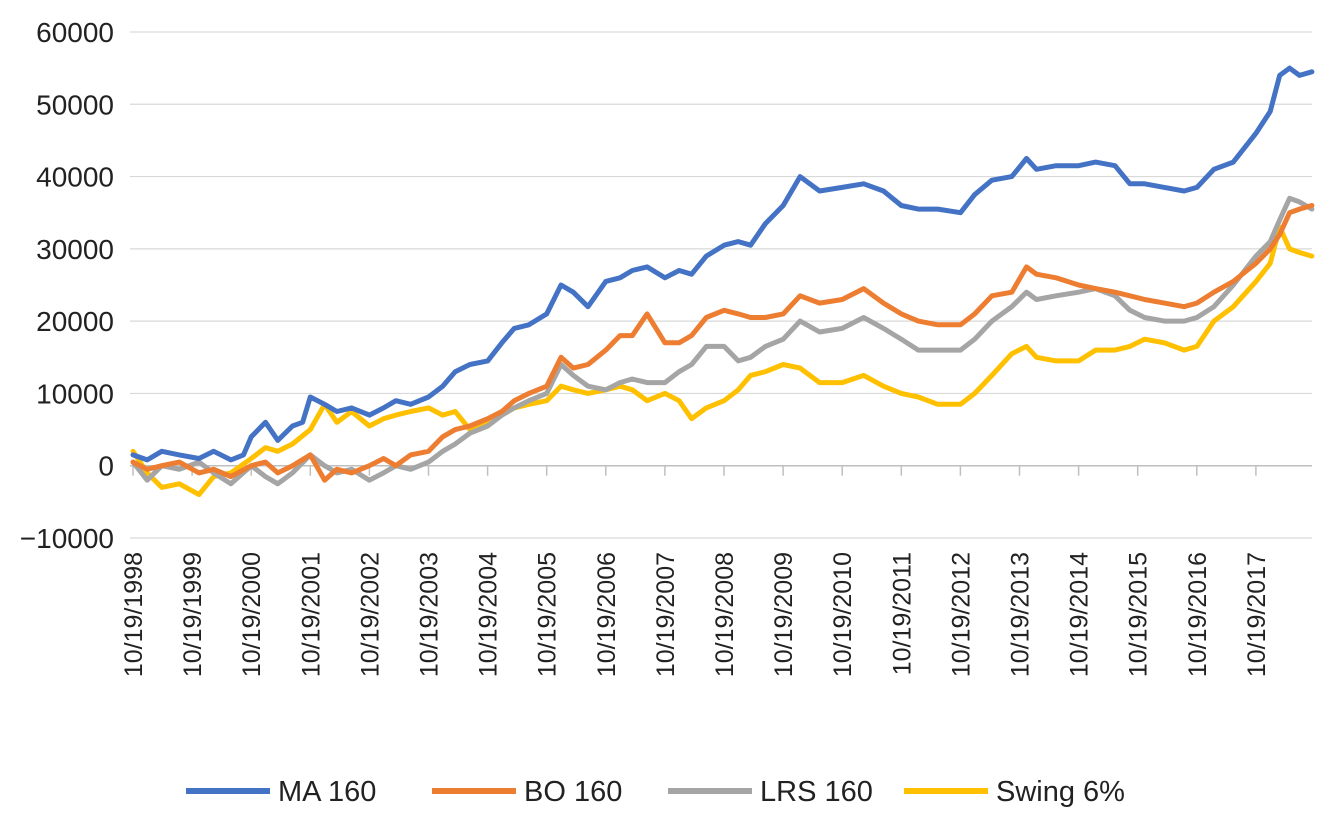 The width and height of the screenshot is (1325, 824). Describe the element at coordinates (327, 792) in the screenshot. I see `legend-label: MA 160` at that location.